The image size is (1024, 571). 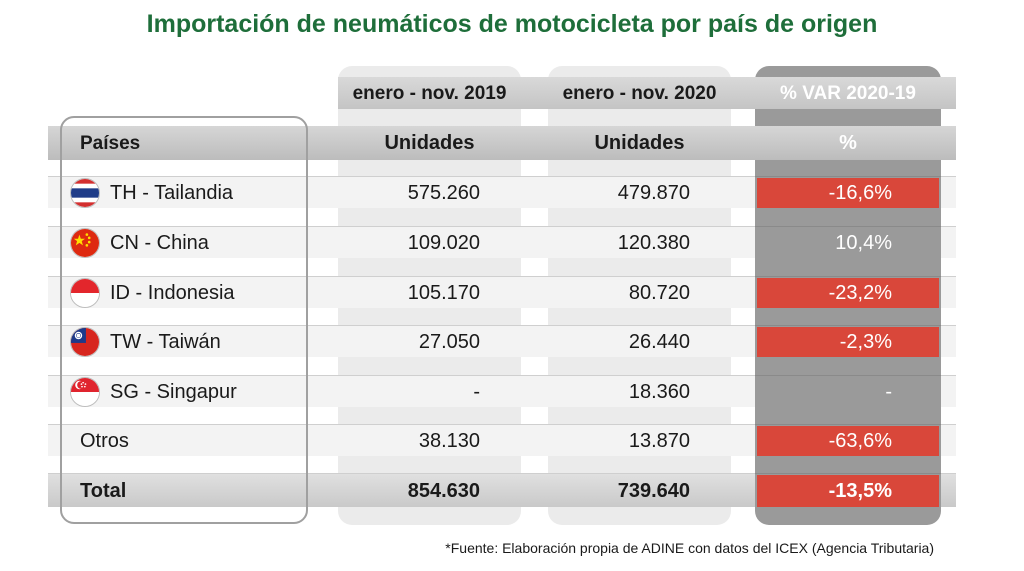 I want to click on country-name: TH - Tailandia, so click(x=172, y=193).